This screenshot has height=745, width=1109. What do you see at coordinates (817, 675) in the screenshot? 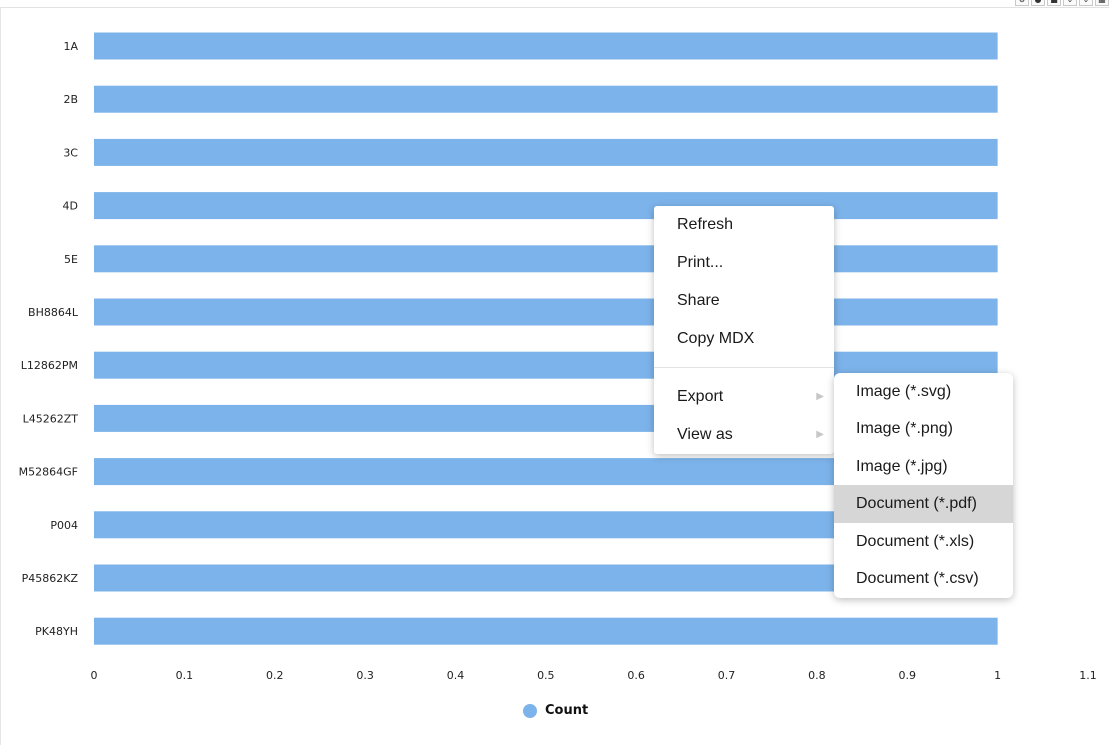
I see `x-tick-label: 0.8` at bounding box center [817, 675].